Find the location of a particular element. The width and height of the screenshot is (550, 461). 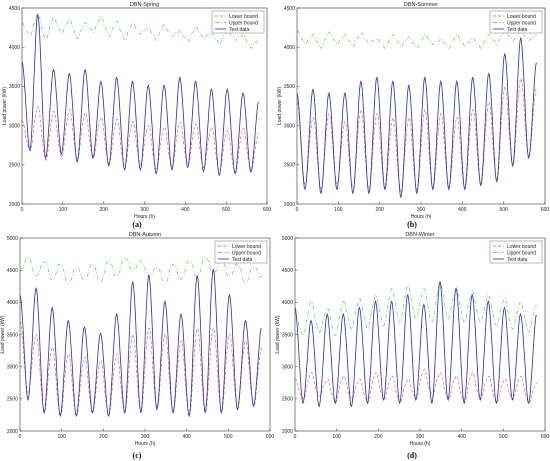

panel-caption: (c) is located at coordinates (137, 455).